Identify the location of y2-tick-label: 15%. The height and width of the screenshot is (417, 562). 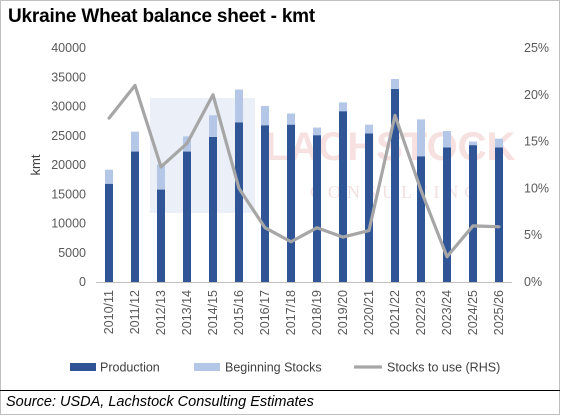
(536, 142).